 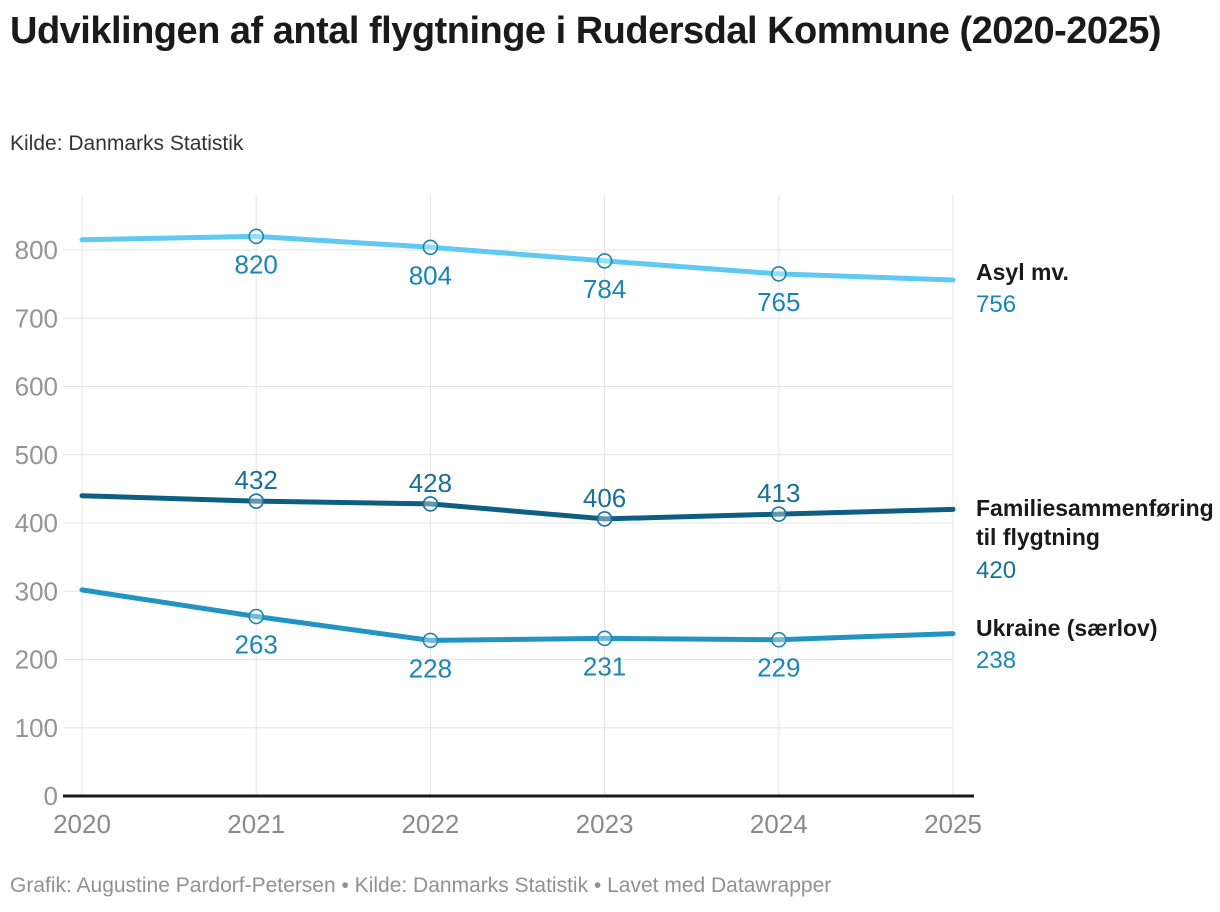 I want to click on data-point-label: 804, so click(x=430, y=275).